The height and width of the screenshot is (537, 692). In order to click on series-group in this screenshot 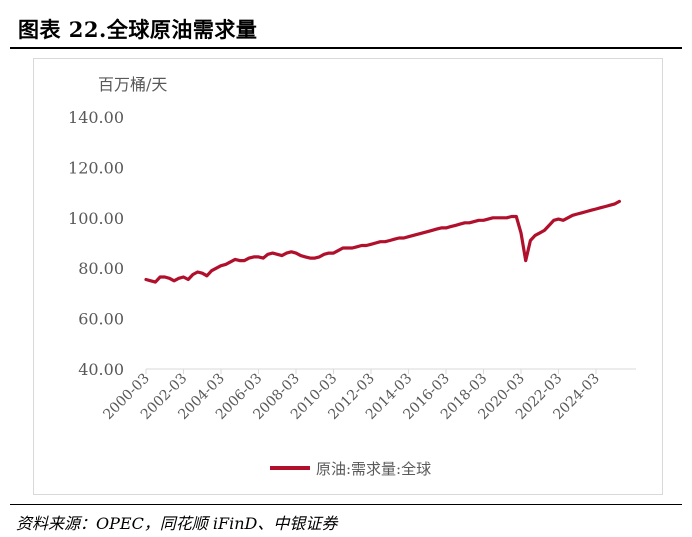, I will do `click(383, 241)`.